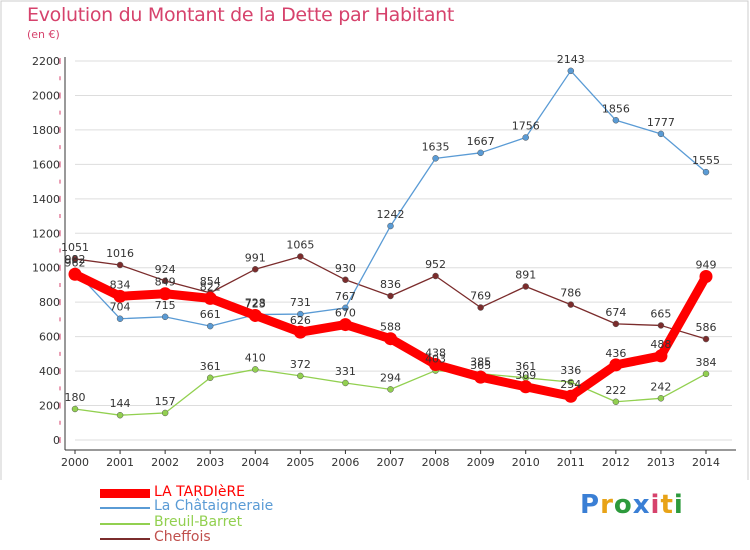 The height and width of the screenshot is (550, 750). I want to click on data-label: 410, so click(255, 357).